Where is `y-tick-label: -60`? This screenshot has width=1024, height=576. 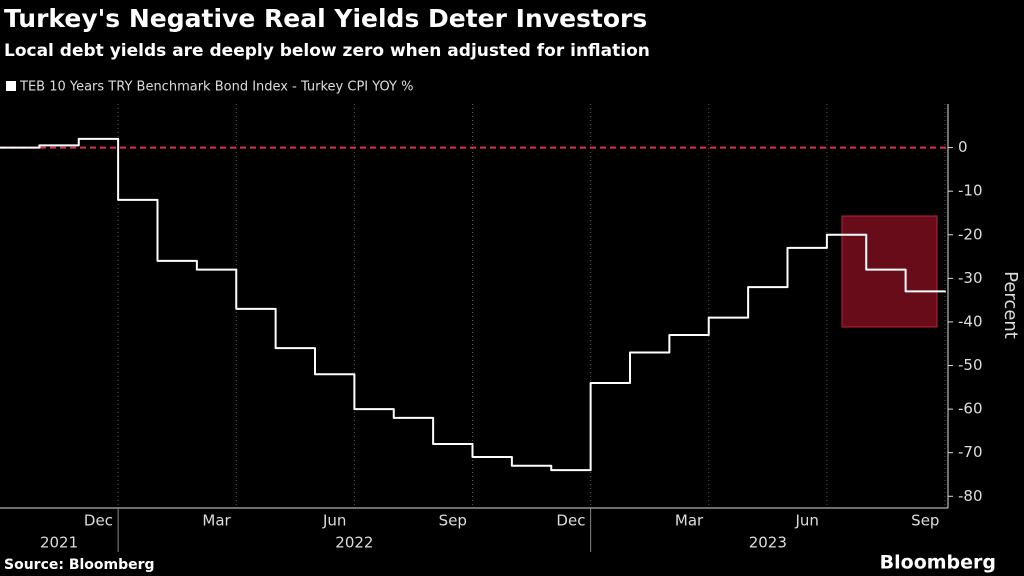 y-tick-label: -60 is located at coordinates (970, 409).